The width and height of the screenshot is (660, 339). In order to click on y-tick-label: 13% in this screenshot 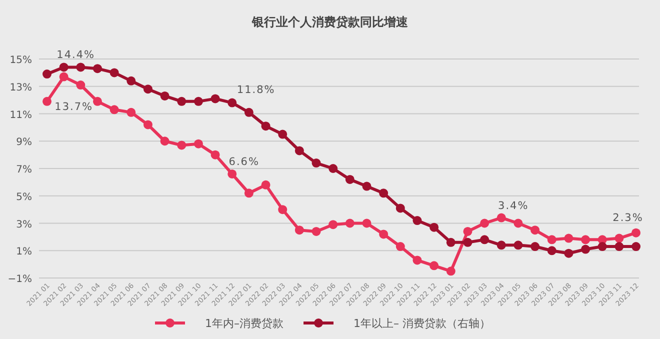, I will do `click(21, 88)`.